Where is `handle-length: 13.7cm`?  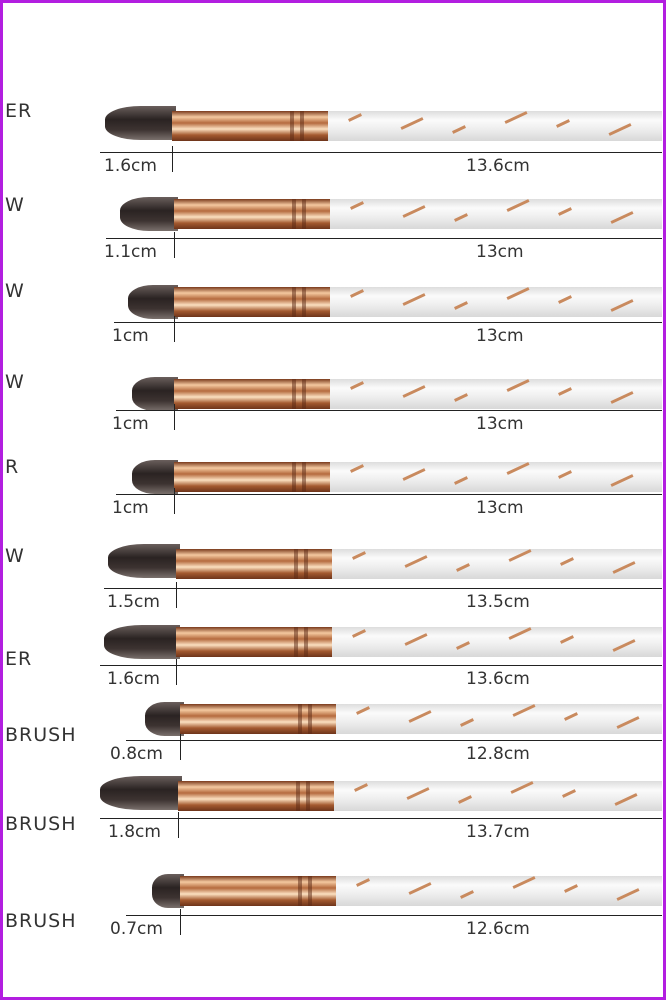
handle-length: 13.7cm is located at coordinates (498, 832).